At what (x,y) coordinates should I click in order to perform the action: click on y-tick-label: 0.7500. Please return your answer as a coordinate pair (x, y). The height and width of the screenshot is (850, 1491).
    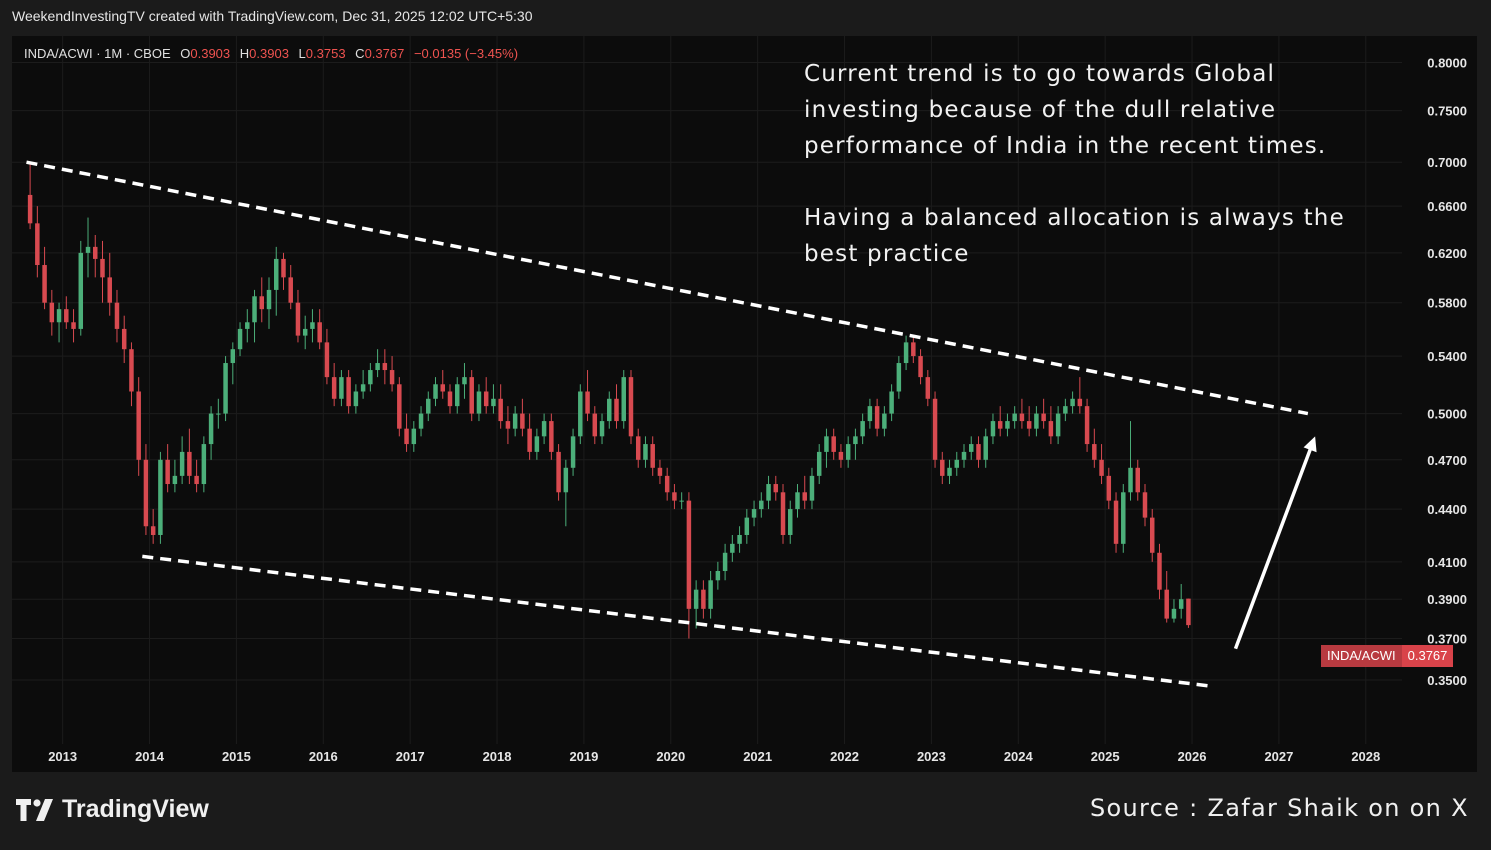
    Looking at the image, I should click on (1447, 111).